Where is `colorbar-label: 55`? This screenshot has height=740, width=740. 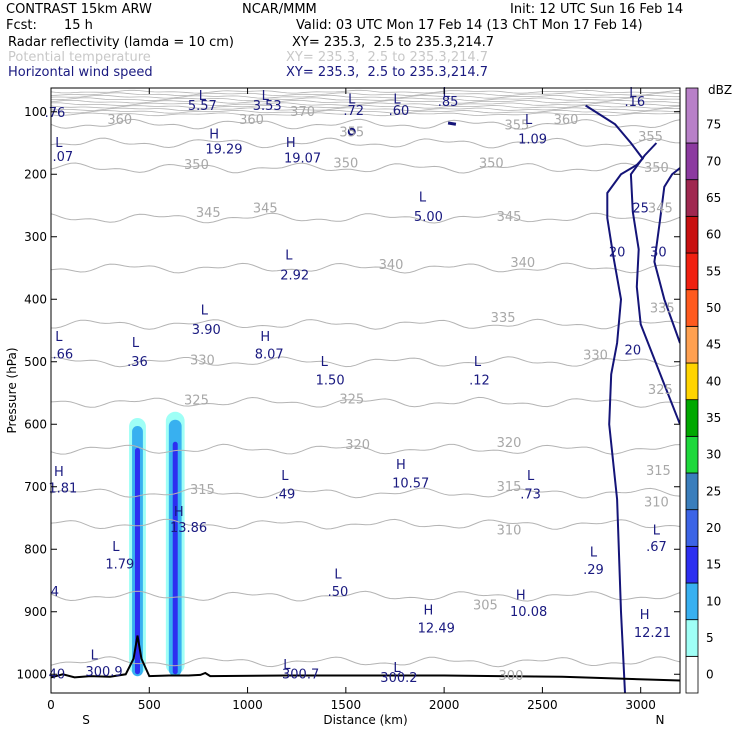
colorbar-label: 55 is located at coordinates (713, 271).